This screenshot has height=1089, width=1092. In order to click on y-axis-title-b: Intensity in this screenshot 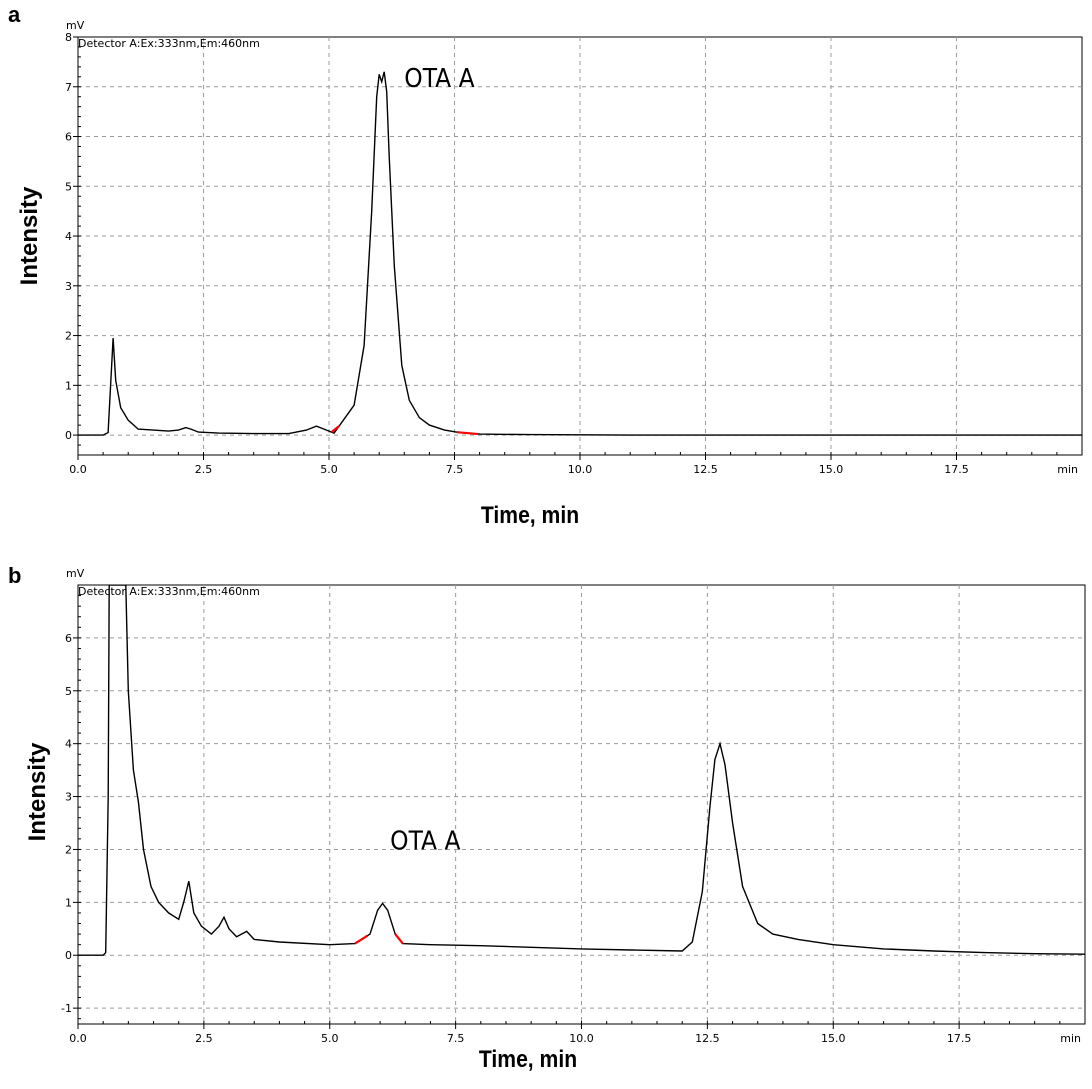, I will do `click(37, 792)`.